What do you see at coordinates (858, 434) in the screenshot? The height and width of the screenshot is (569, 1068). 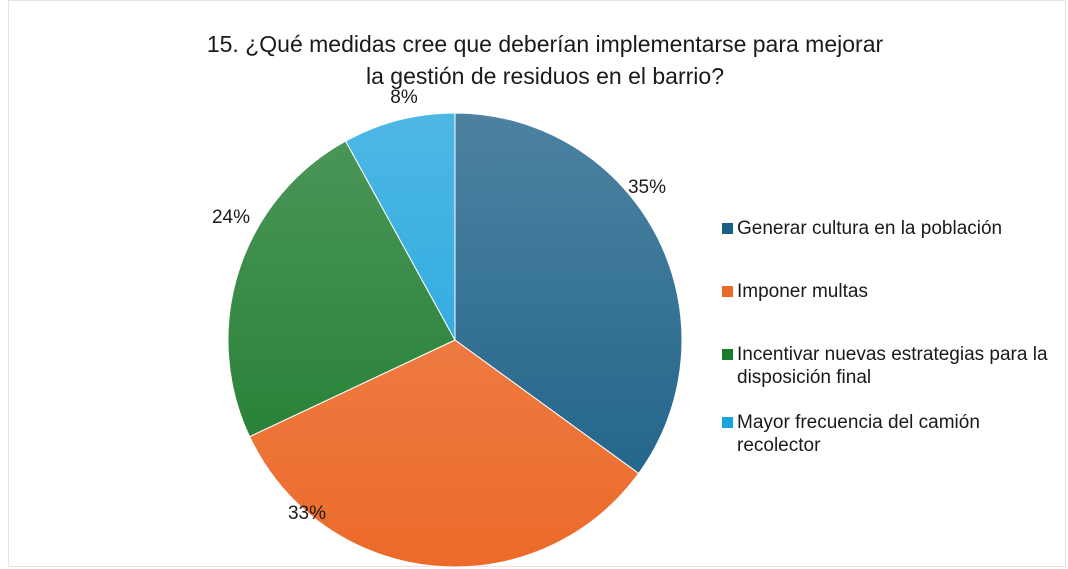 I see `legend-label: Mayor frecuencia del camión recolector` at bounding box center [858, 434].